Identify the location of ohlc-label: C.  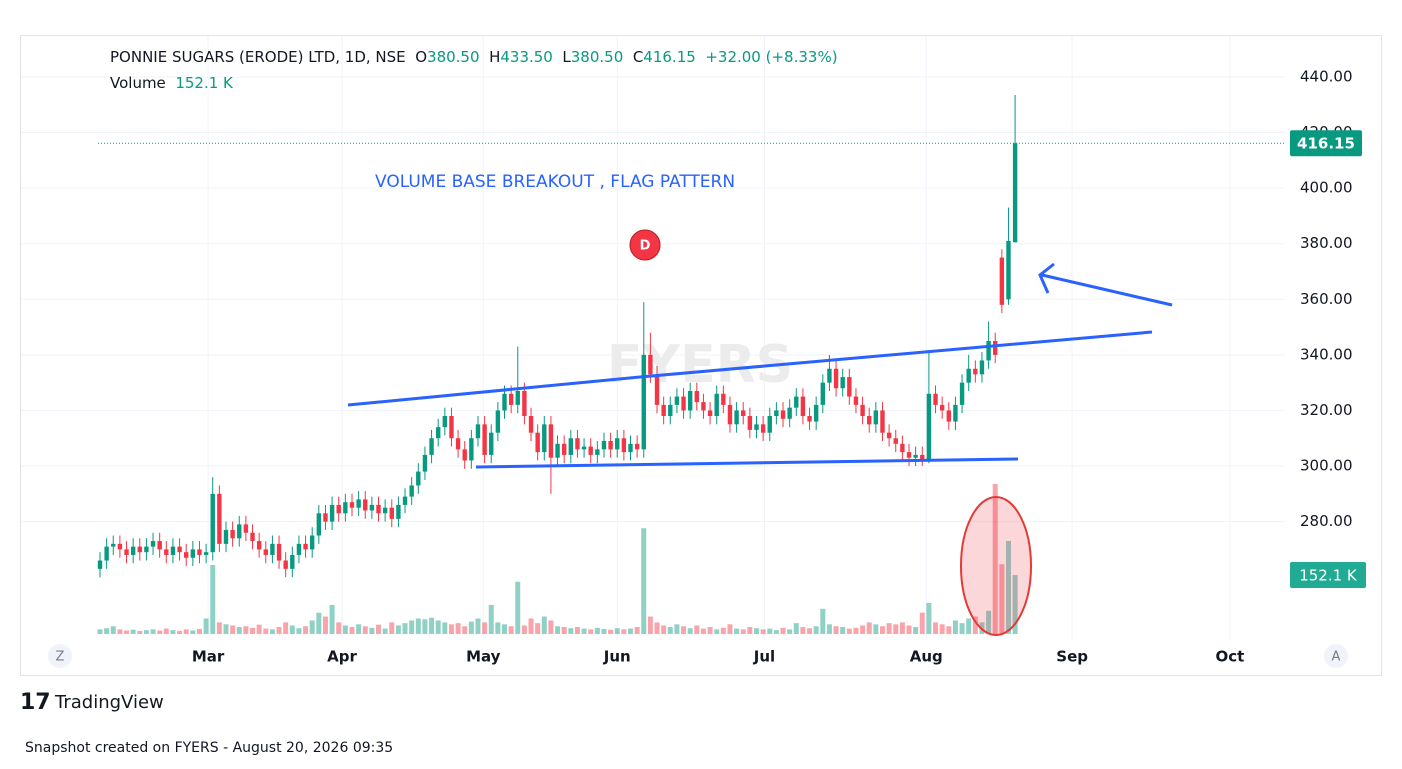
(638, 57).